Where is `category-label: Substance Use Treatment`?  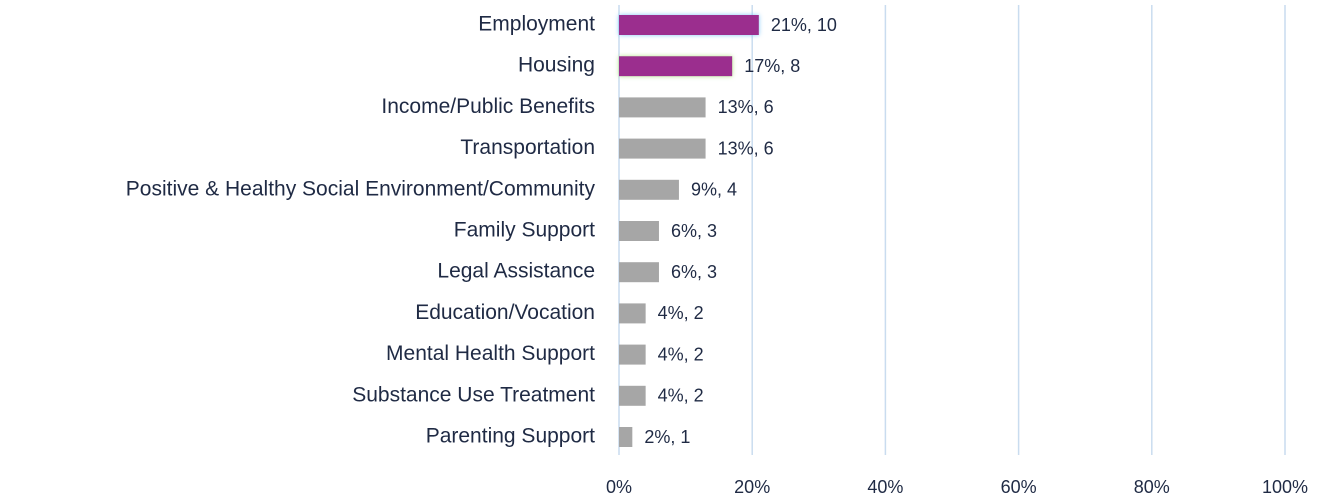 category-label: Substance Use Treatment is located at coordinates (473, 394).